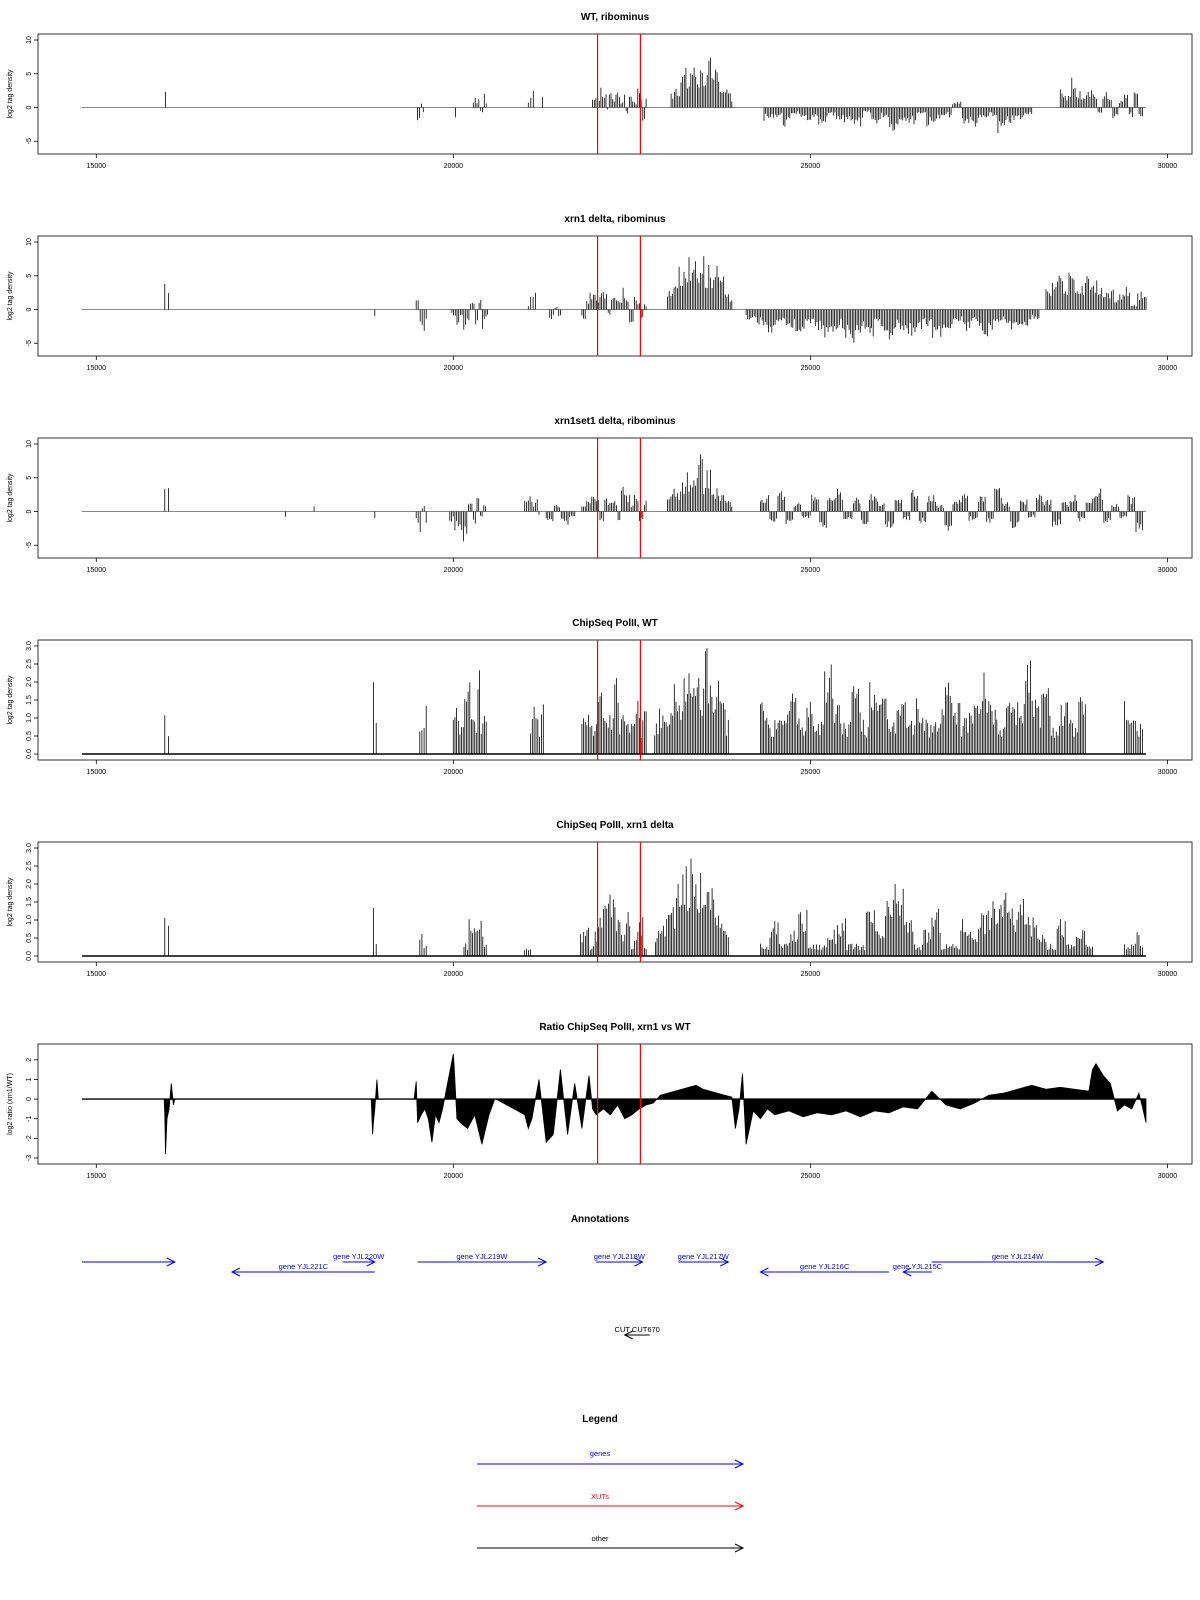 The height and width of the screenshot is (1600, 1200). What do you see at coordinates (615, 219) in the screenshot?
I see `panel-title: xrn1 delta, ribominus` at bounding box center [615, 219].